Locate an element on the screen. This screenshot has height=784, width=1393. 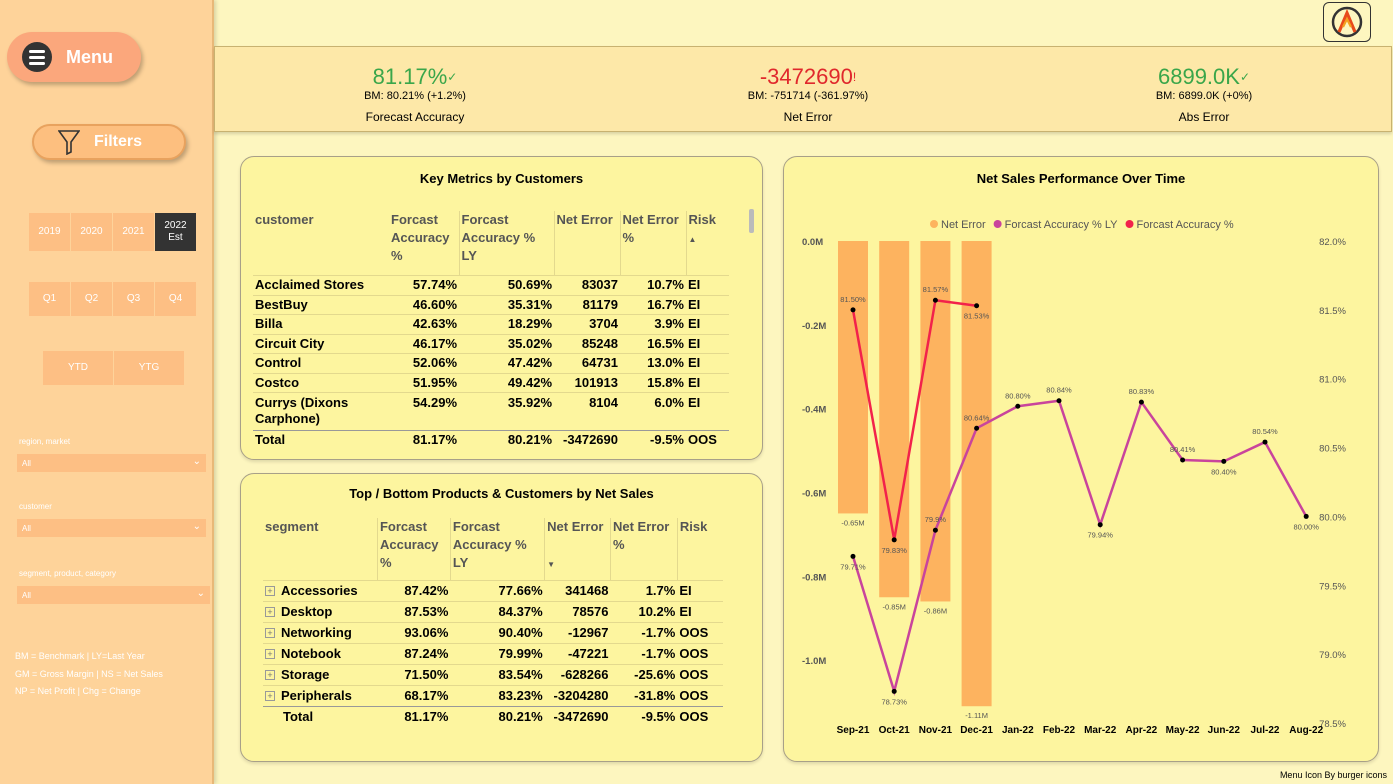
accuracy-line is located at coordinates (914, 419).